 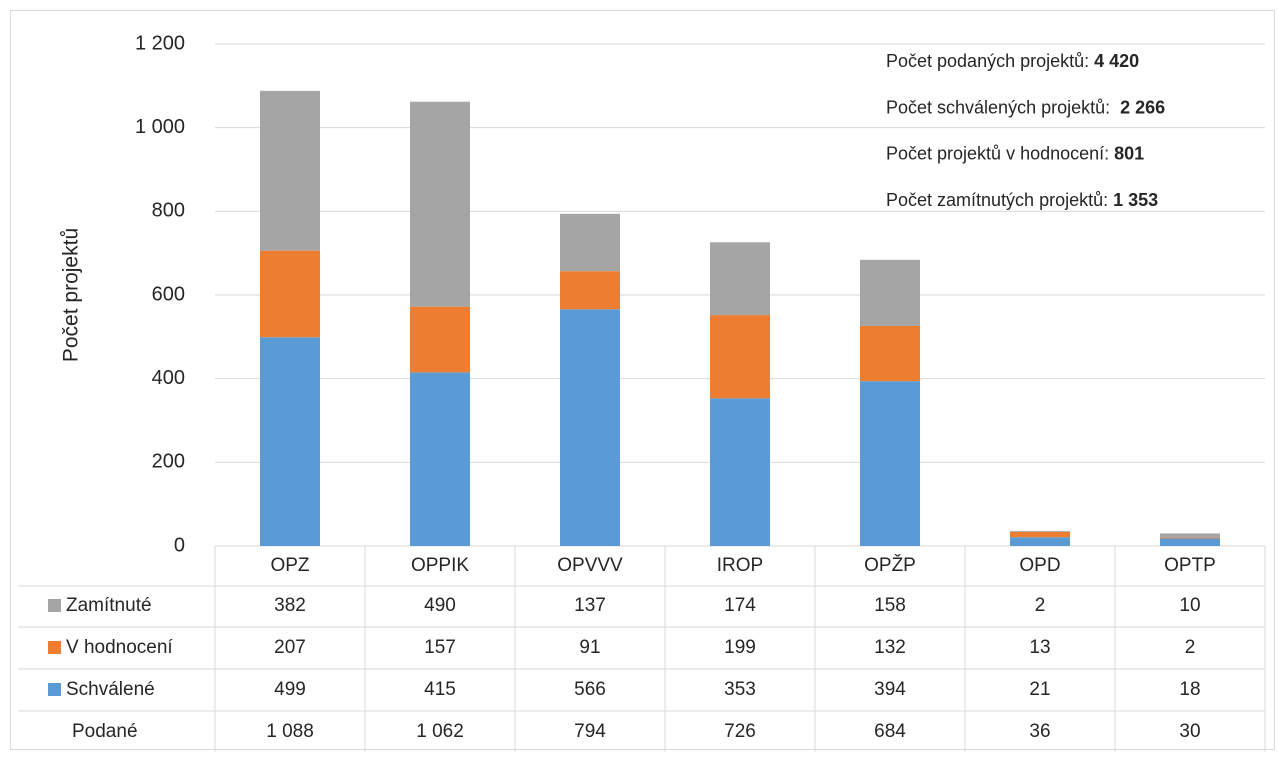 What do you see at coordinates (890, 731) in the screenshot?
I see `table-cell: 684` at bounding box center [890, 731].